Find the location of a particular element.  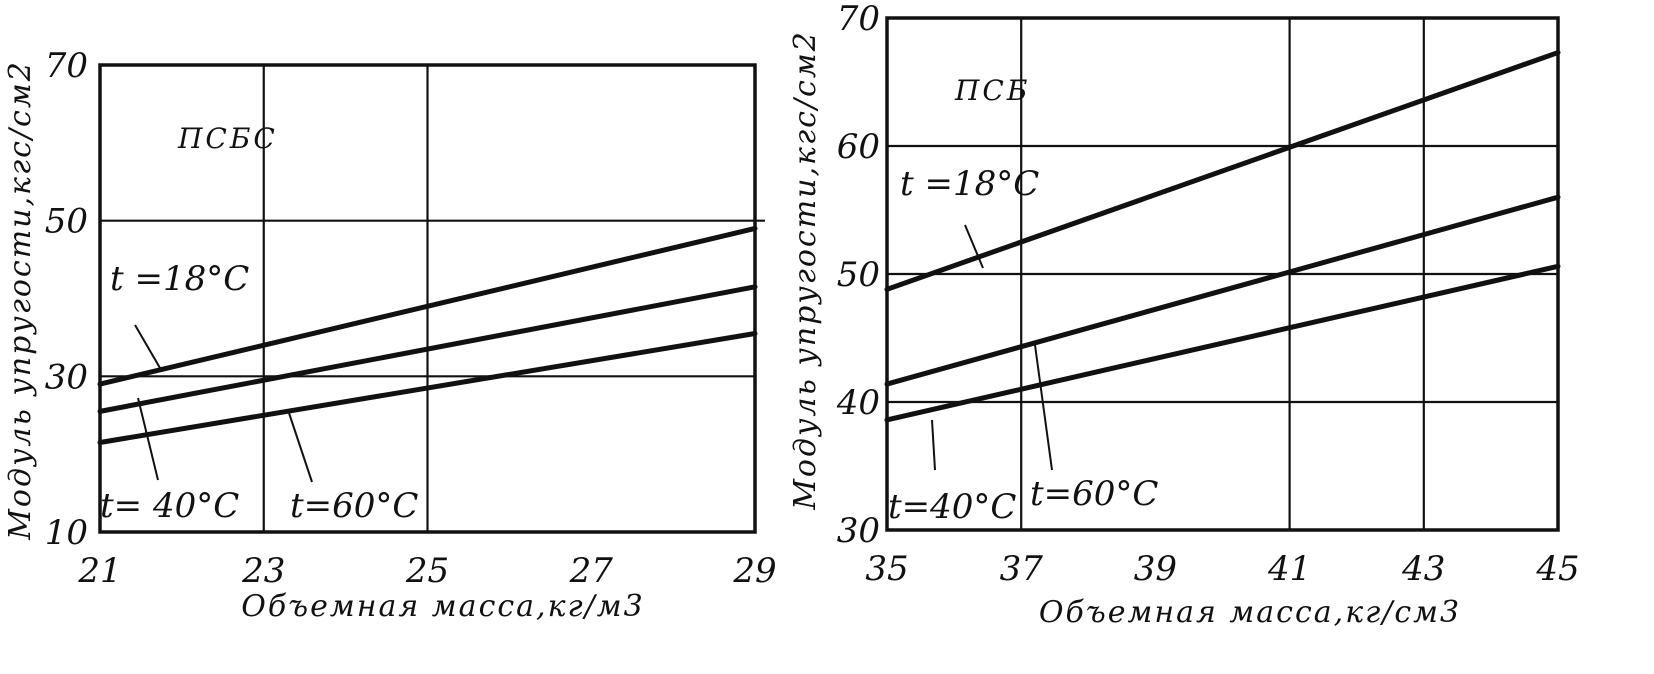

y-tick-label: 60 is located at coordinates (858, 147).